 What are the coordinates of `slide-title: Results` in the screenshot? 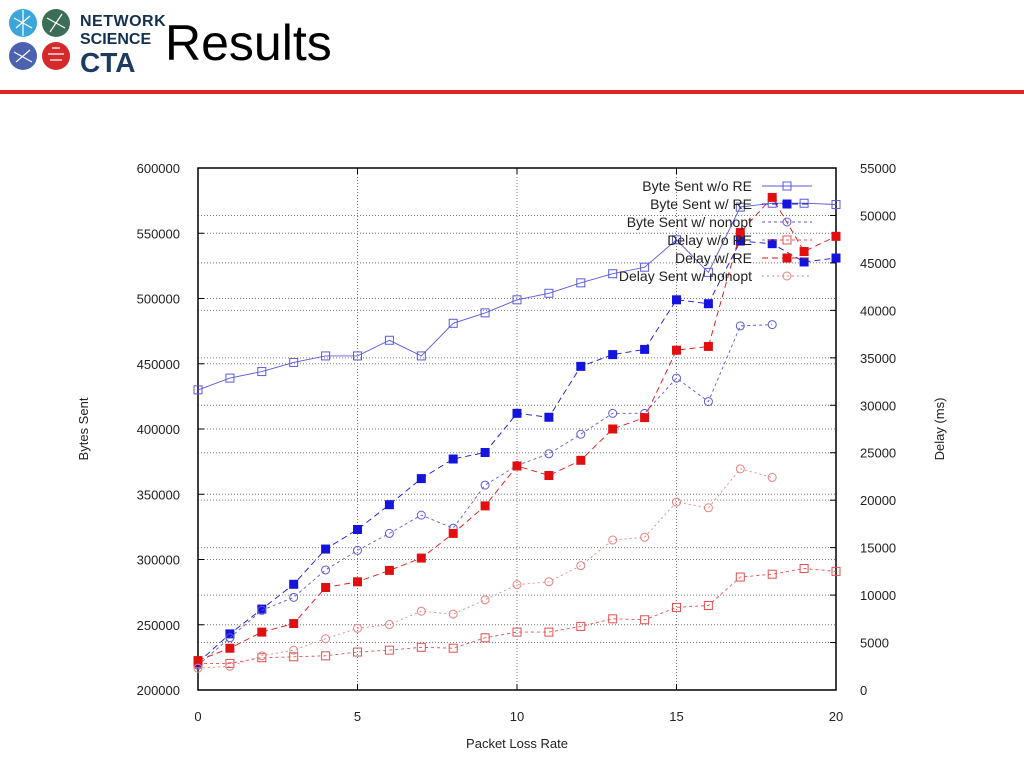 It's located at (248, 43).